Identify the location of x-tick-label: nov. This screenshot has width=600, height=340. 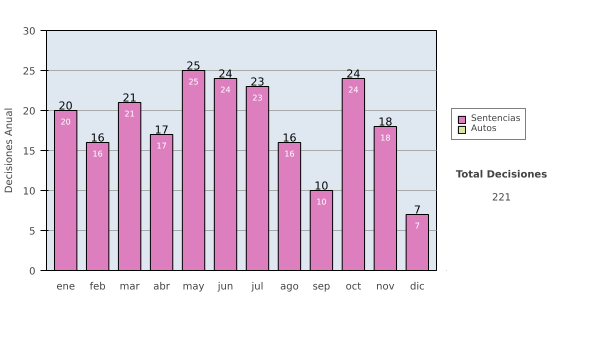
(385, 287).